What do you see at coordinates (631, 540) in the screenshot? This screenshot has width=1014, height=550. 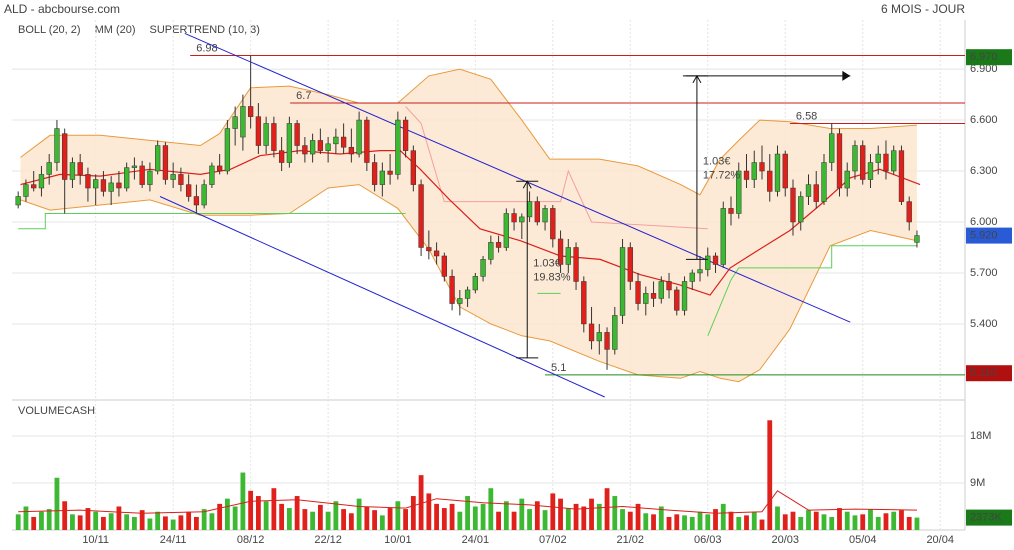 I see `x-tick-label: 21/02` at bounding box center [631, 540].